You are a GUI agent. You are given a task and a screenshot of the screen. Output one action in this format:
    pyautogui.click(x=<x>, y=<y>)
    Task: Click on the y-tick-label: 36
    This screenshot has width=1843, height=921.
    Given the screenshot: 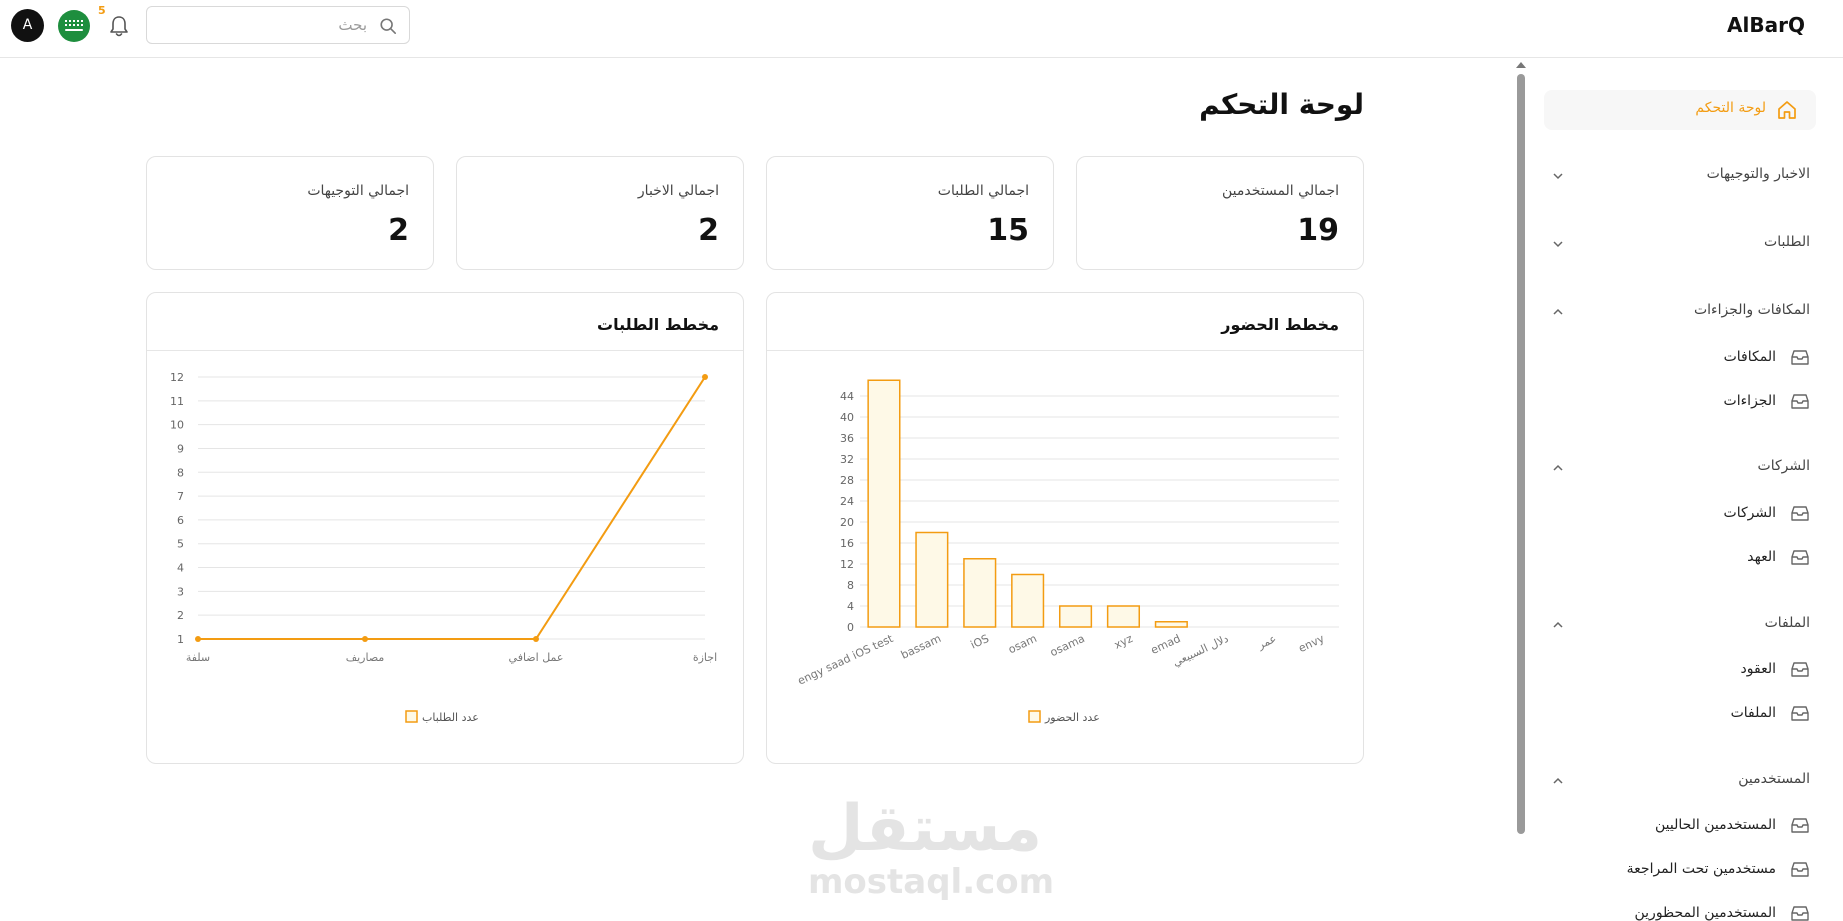 What is the action you would take?
    pyautogui.click(x=847, y=438)
    